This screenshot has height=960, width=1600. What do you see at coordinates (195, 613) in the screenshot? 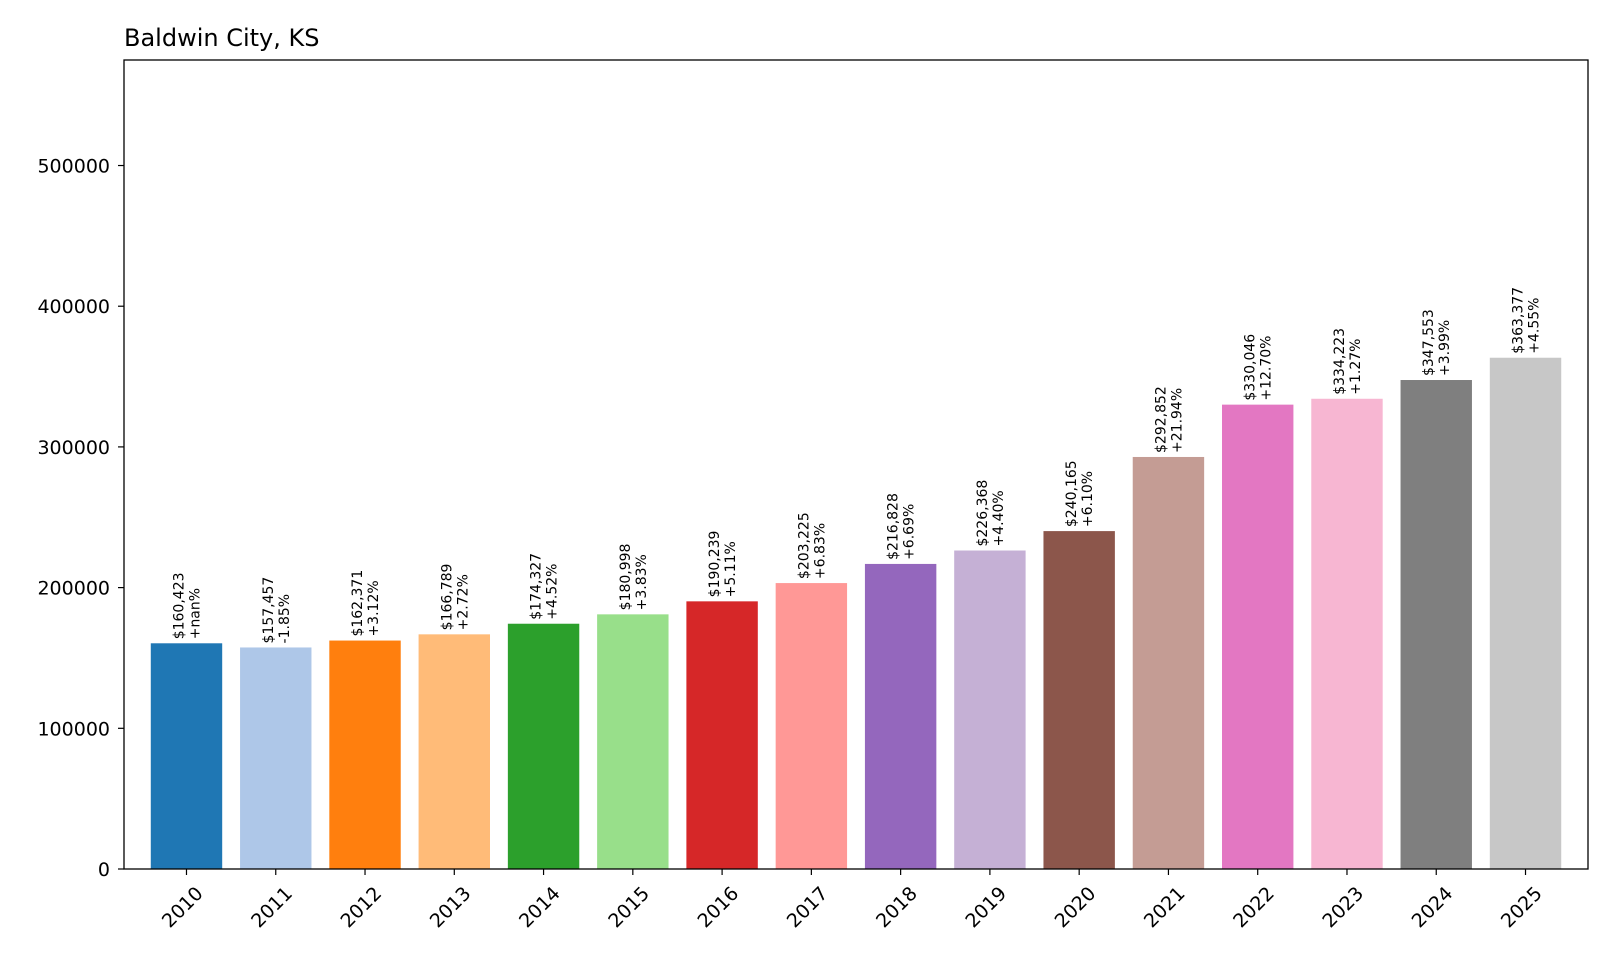
I see `bar-change-label-2010: +nan%` at bounding box center [195, 613].